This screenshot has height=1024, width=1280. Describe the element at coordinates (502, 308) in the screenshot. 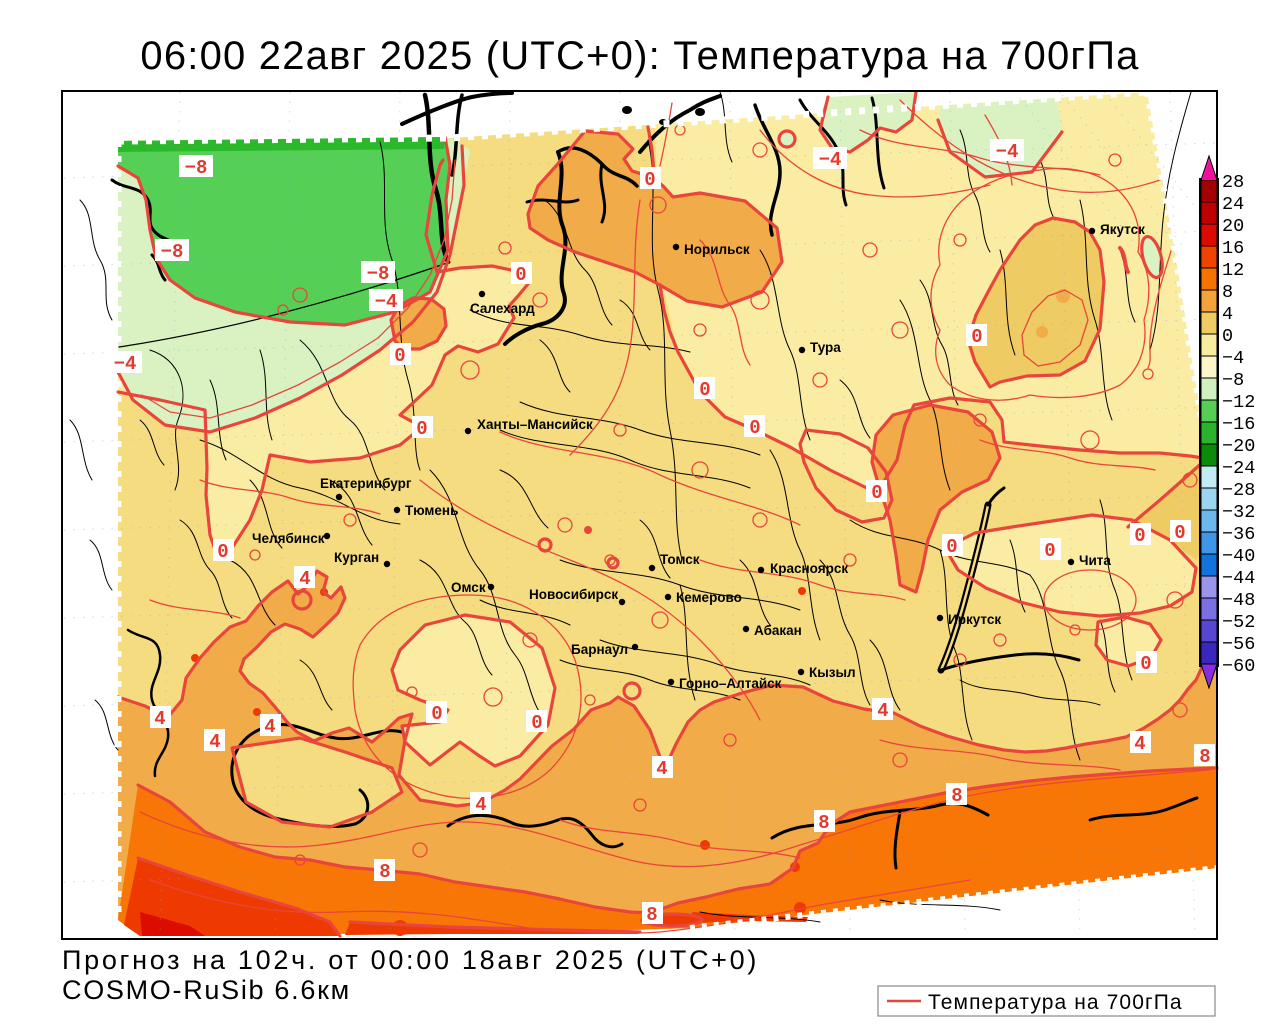

I see `svg-text: Салехард` at that location.